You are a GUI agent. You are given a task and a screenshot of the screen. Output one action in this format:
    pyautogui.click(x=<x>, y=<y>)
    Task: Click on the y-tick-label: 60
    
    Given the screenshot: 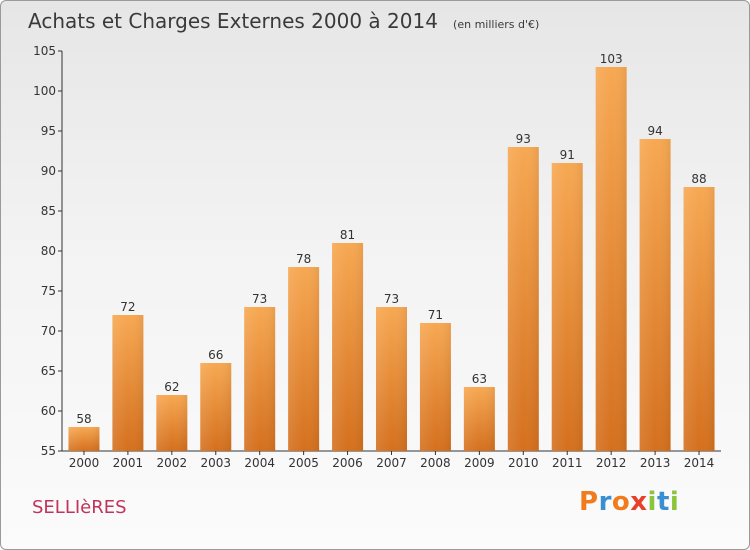 What is the action you would take?
    pyautogui.click(x=48, y=411)
    